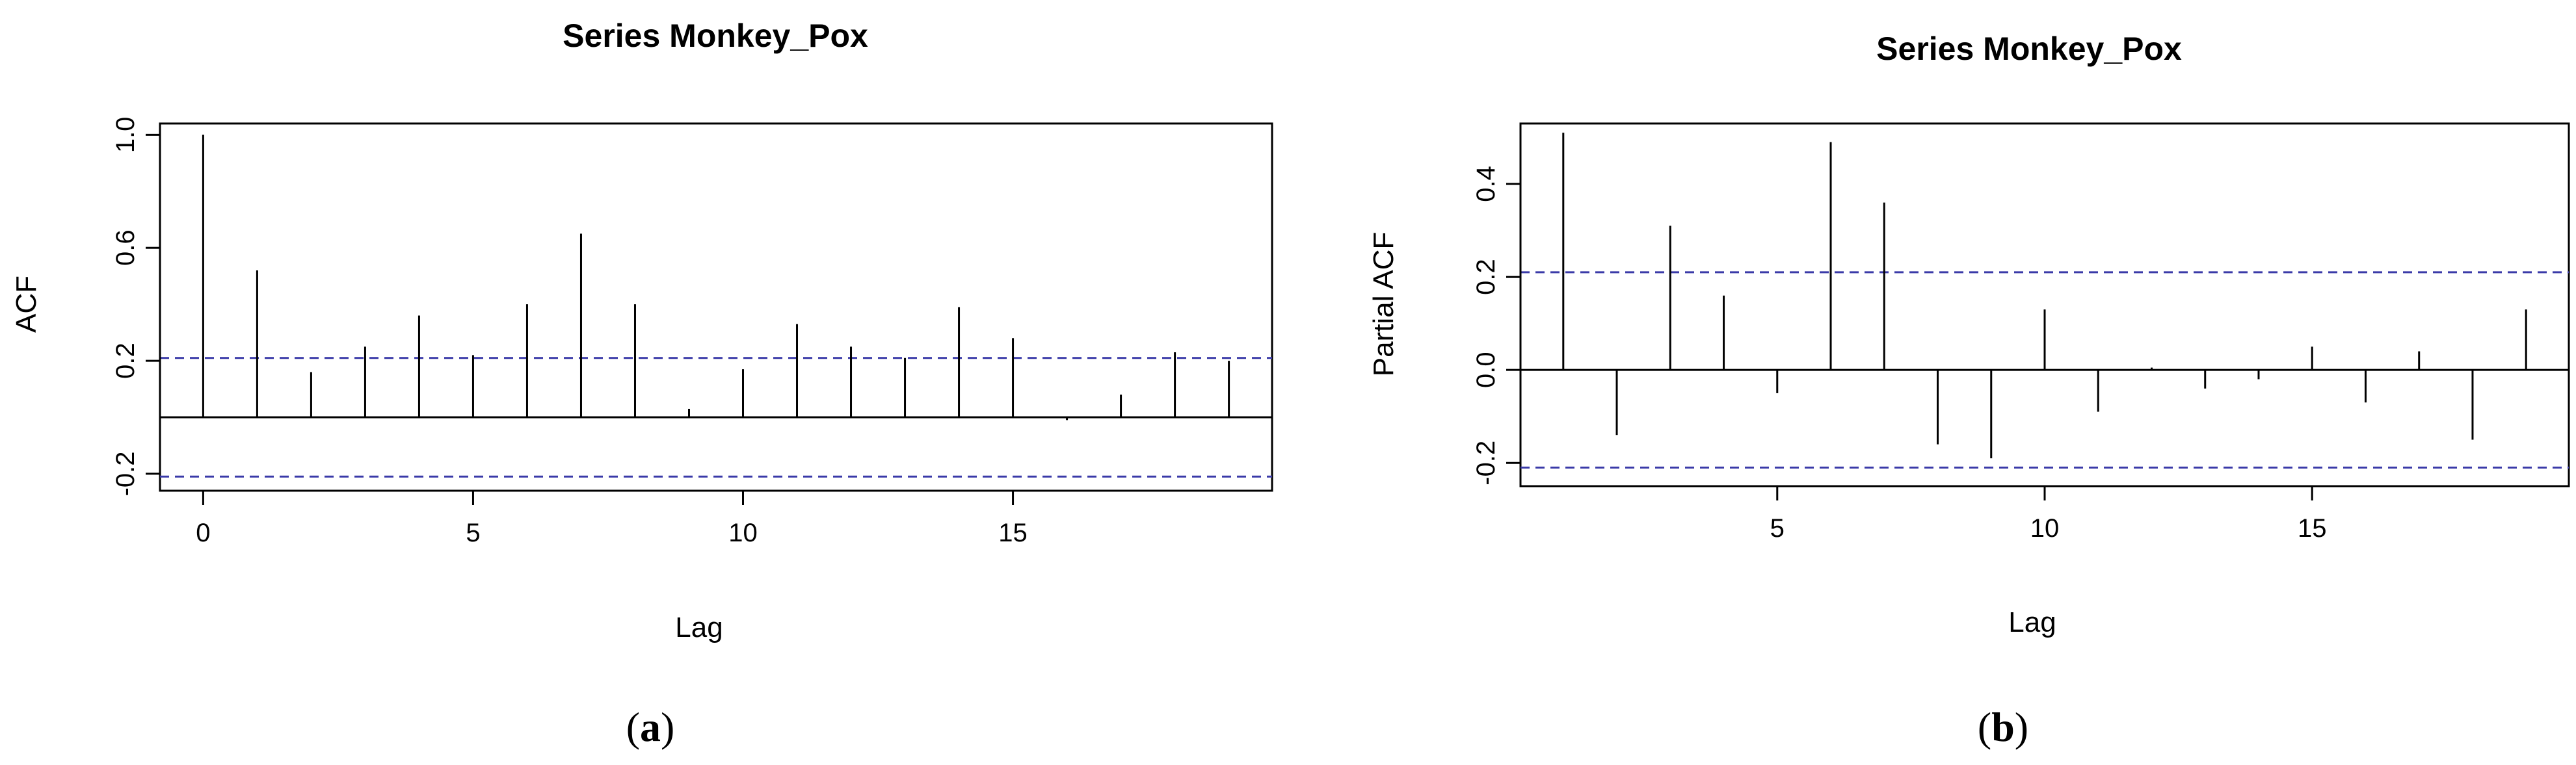 The height and width of the screenshot is (765, 2576). Describe the element at coordinates (125, 248) in the screenshot. I see `panel-a-y-tick-label-2: 0.6` at that location.